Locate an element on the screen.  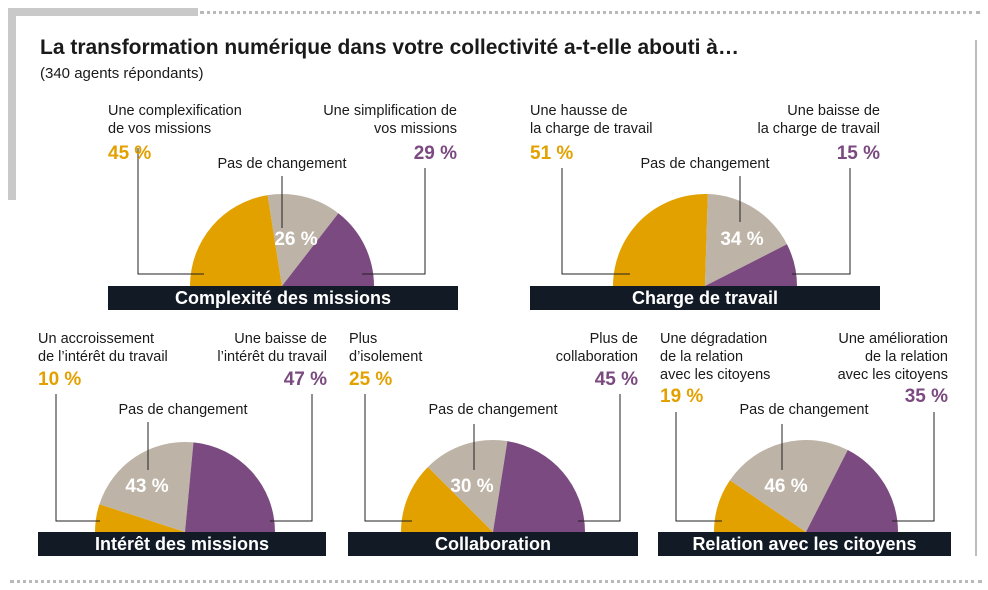
chart-2-right-label: Une baisse de la charge de travail is located at coordinates (818, 120).